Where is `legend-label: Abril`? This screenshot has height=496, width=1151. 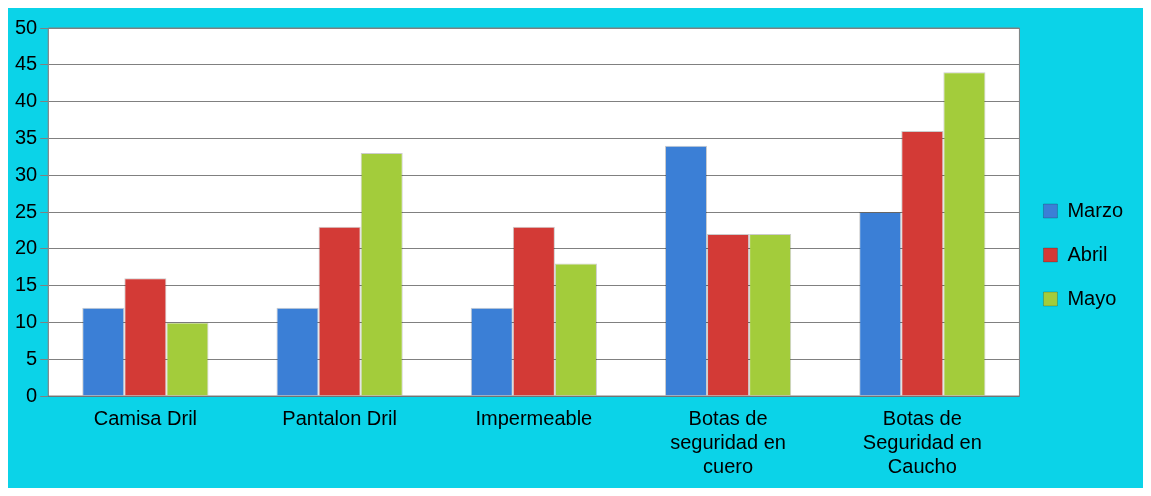 legend-label: Abril is located at coordinates (1087, 253).